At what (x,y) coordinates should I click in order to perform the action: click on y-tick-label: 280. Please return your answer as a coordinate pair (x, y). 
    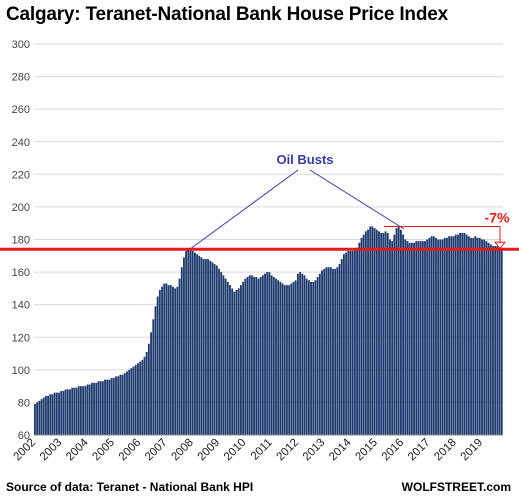
    Looking at the image, I should click on (21, 78).